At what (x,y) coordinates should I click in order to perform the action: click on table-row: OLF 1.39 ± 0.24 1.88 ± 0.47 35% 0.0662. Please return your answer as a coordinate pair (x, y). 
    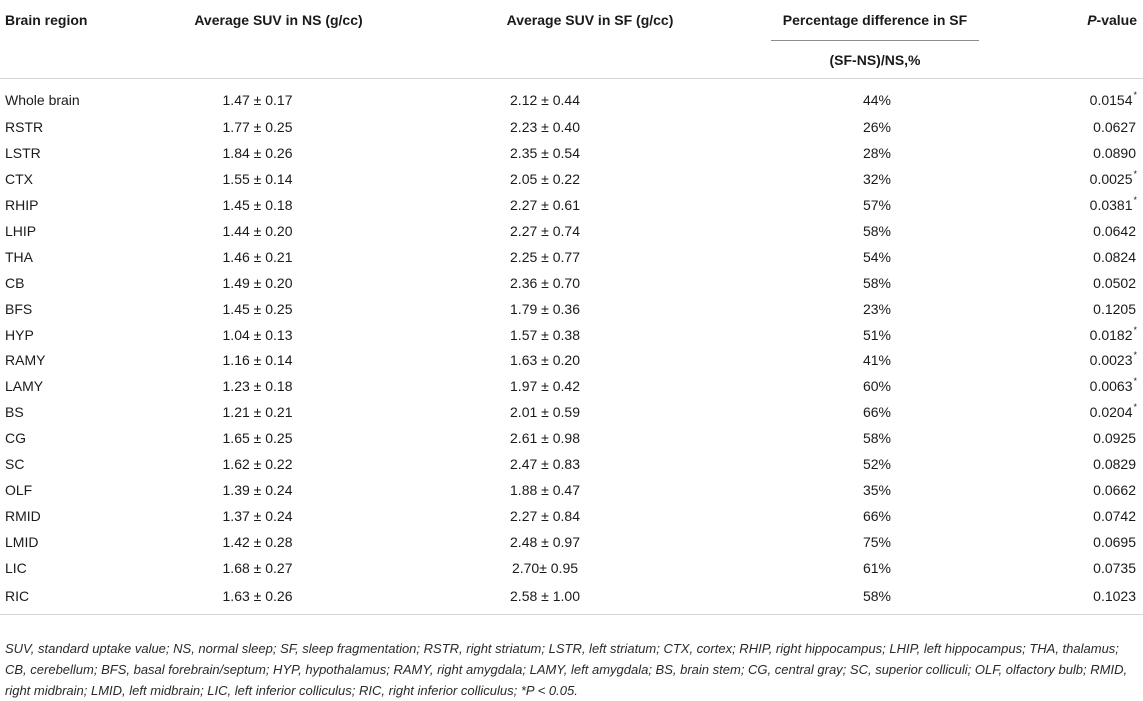
    Looking at the image, I should click on (571, 490).